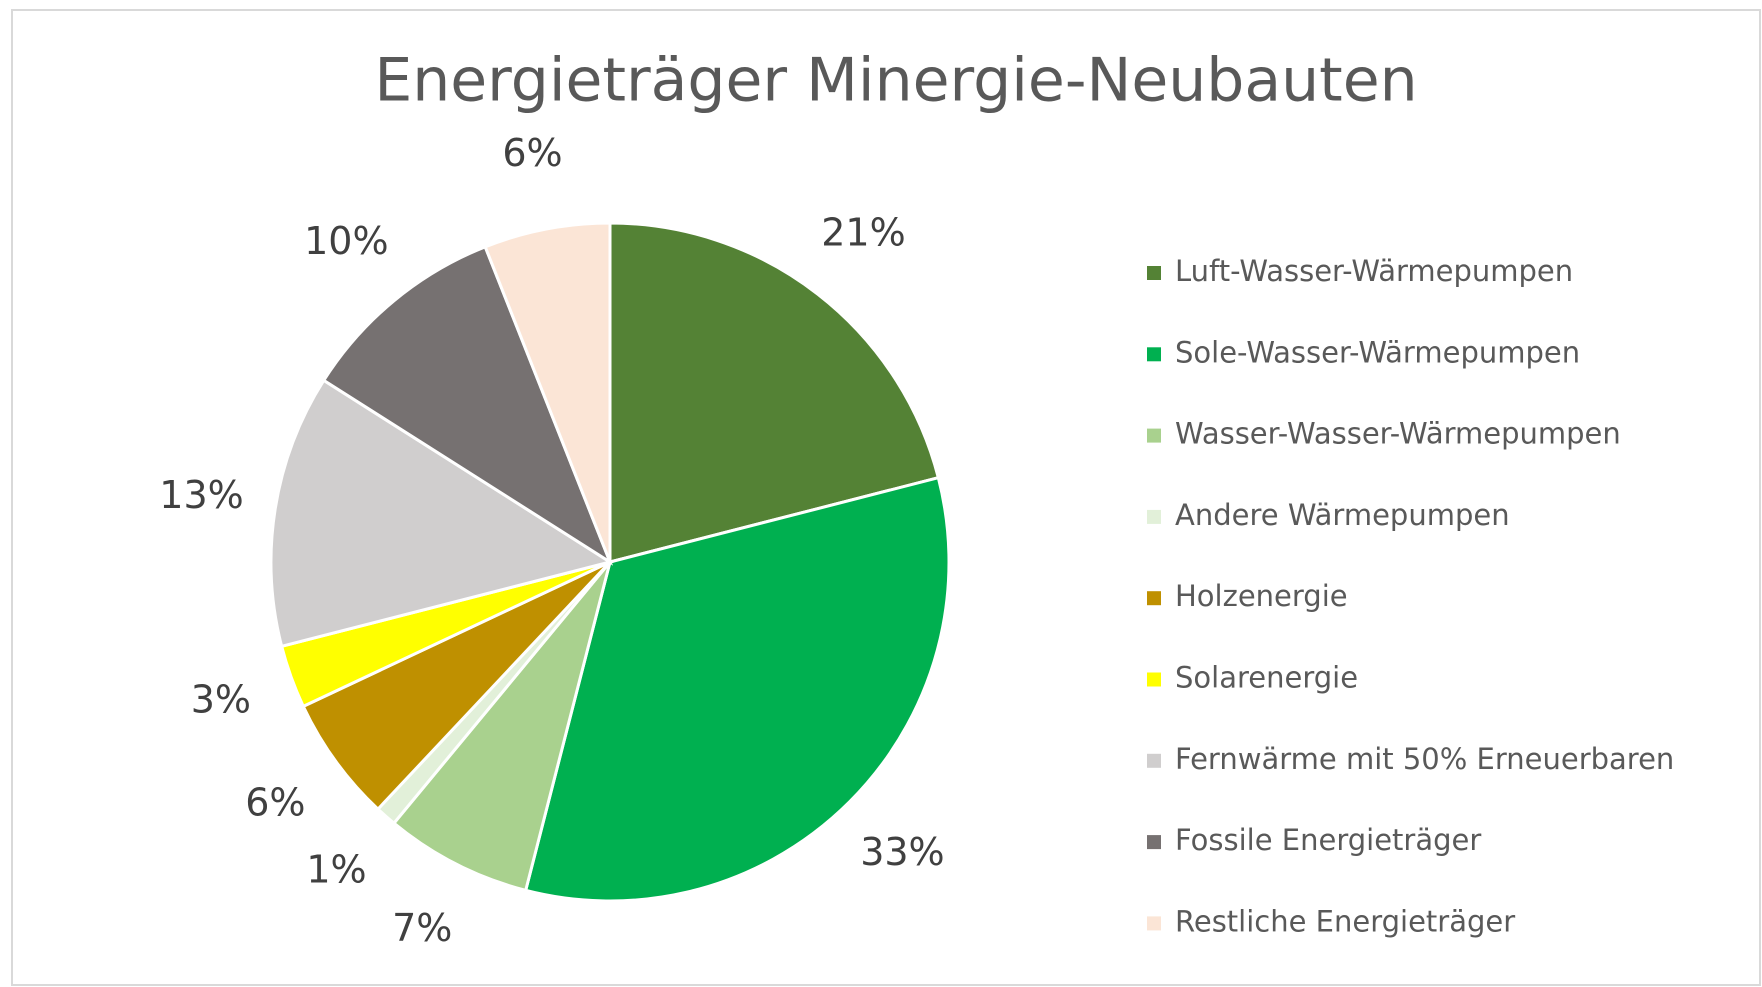  I want to click on data-label: 13%, so click(201, 495).